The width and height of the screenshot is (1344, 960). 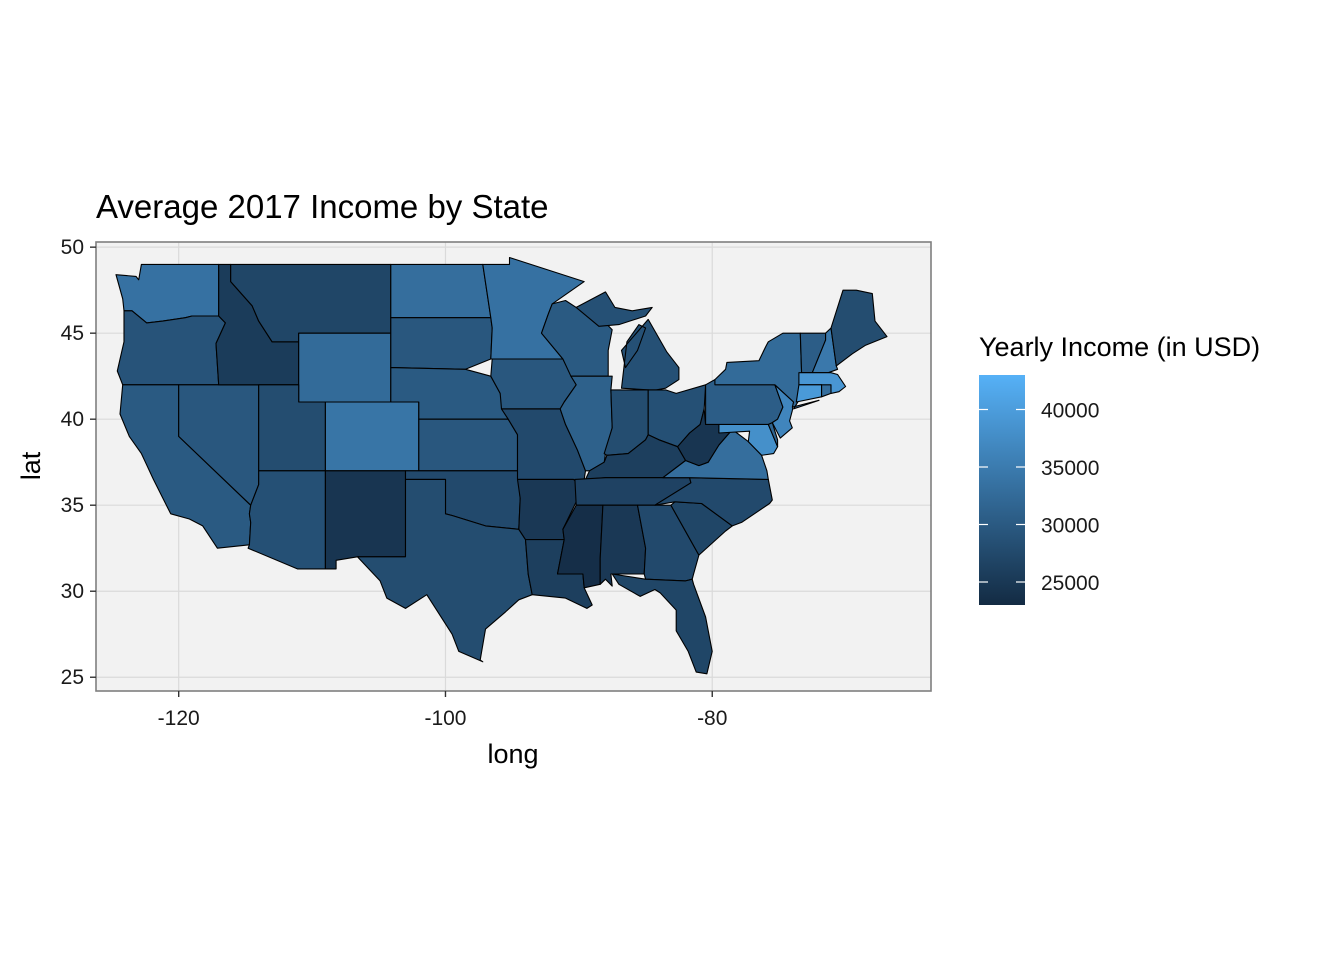 I want to click on legend-title: Yearly Income (in USD), so click(x=1119, y=347).